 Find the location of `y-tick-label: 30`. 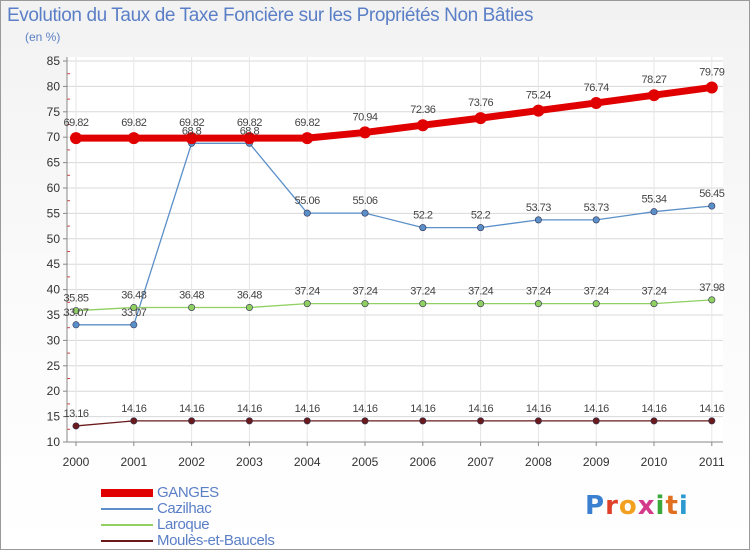

y-tick-label: 30 is located at coordinates (54, 340).